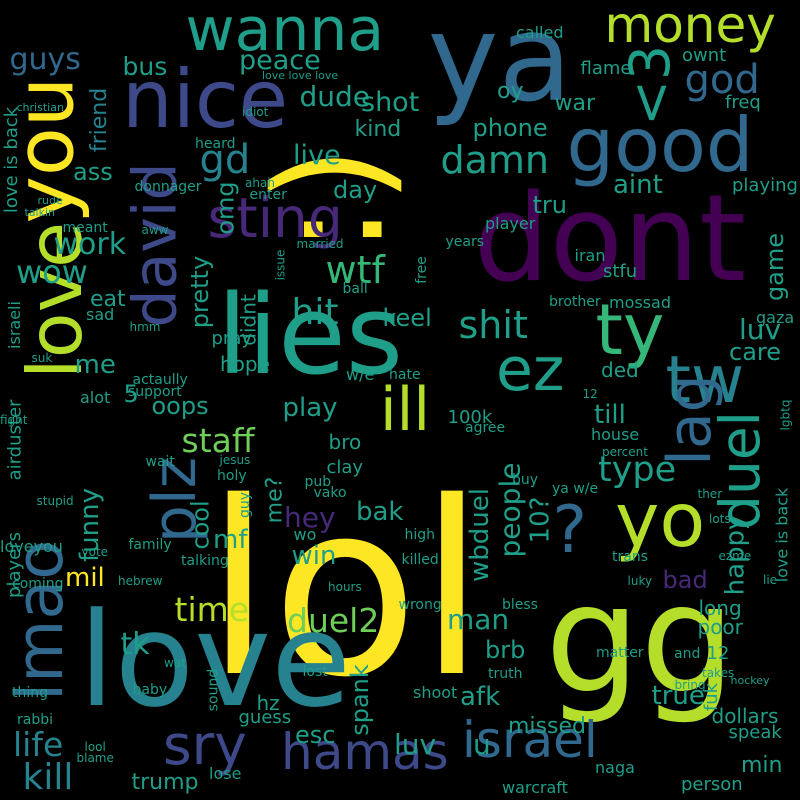  What do you see at coordinates (365, 752) in the screenshot?
I see `word-25: hamas` at bounding box center [365, 752].